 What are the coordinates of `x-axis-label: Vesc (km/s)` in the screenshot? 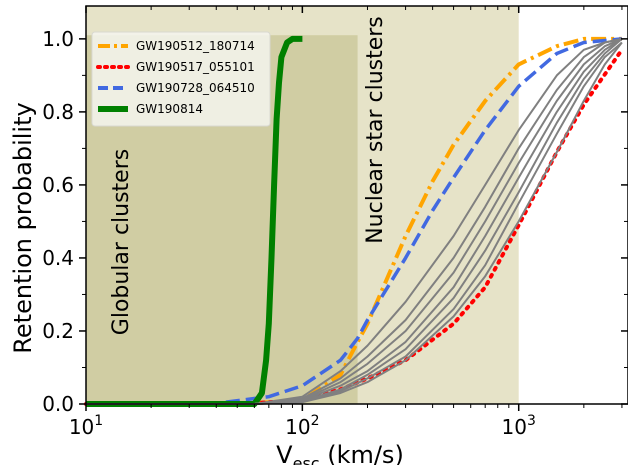 It's located at (340, 453).